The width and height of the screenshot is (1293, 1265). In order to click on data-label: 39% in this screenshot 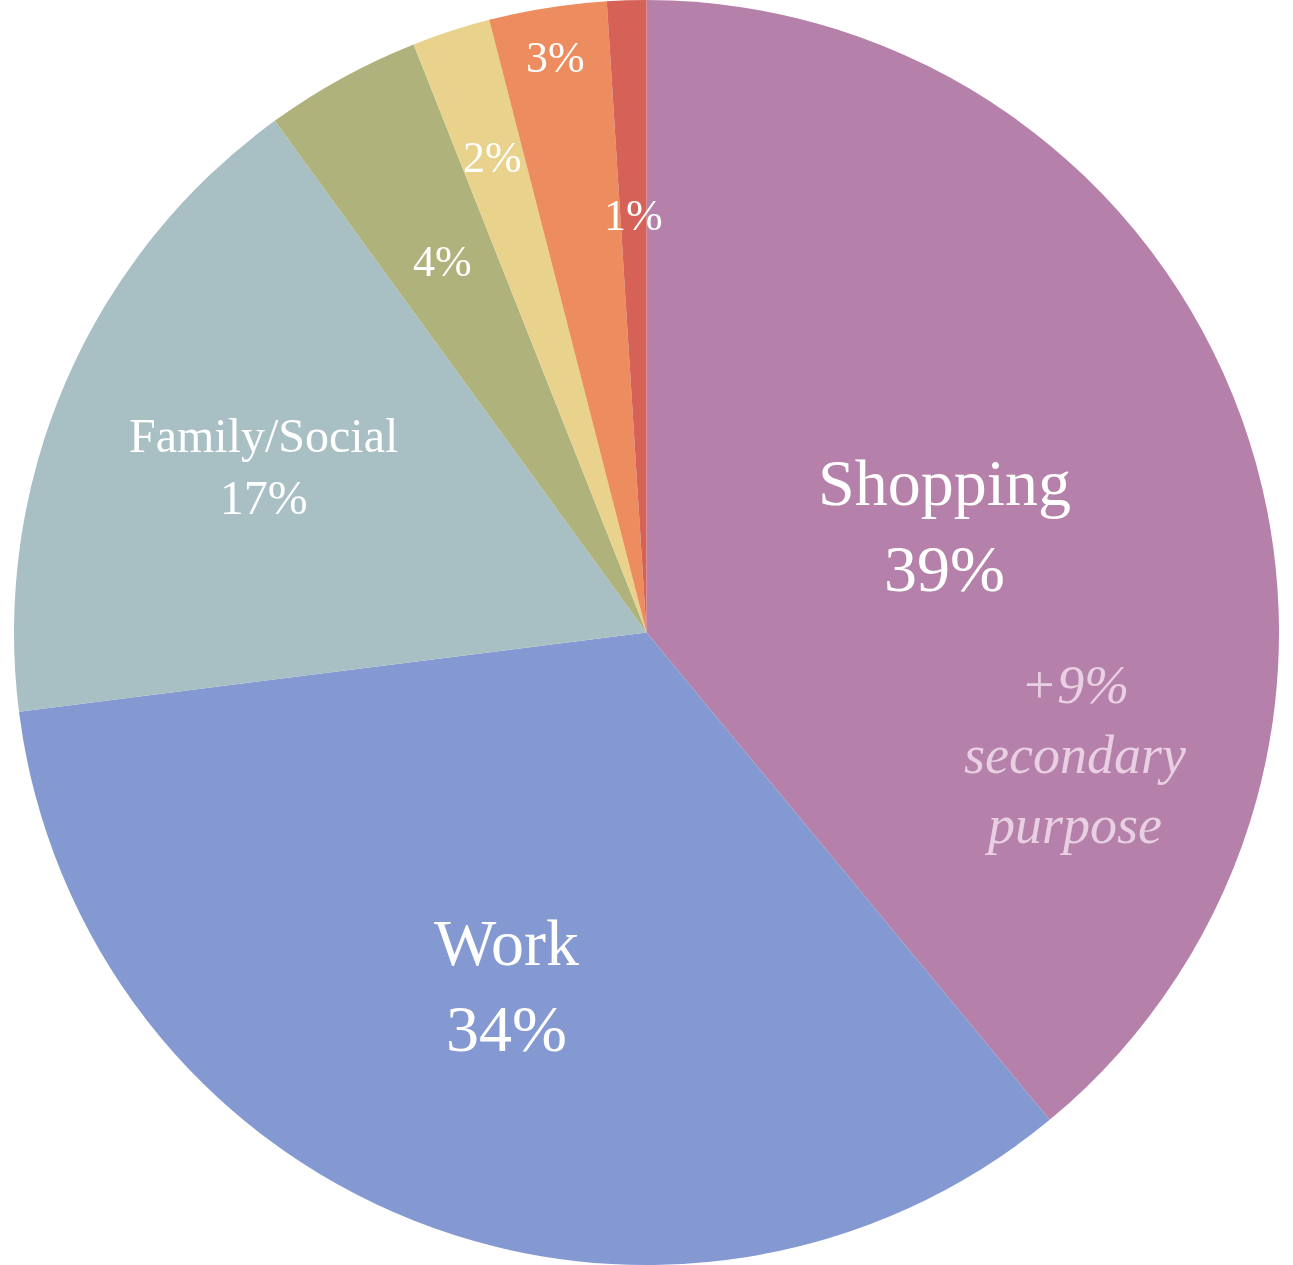, I will do `click(945, 568)`.